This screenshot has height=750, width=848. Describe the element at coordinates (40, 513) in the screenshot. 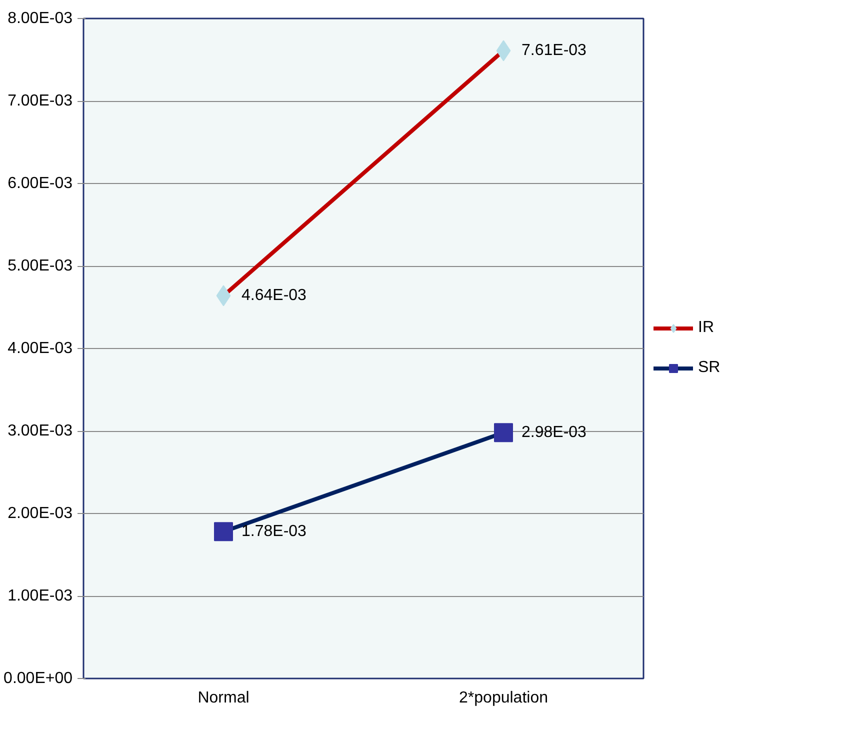

I see `y-tick-label: 2.00E-03` at that location.